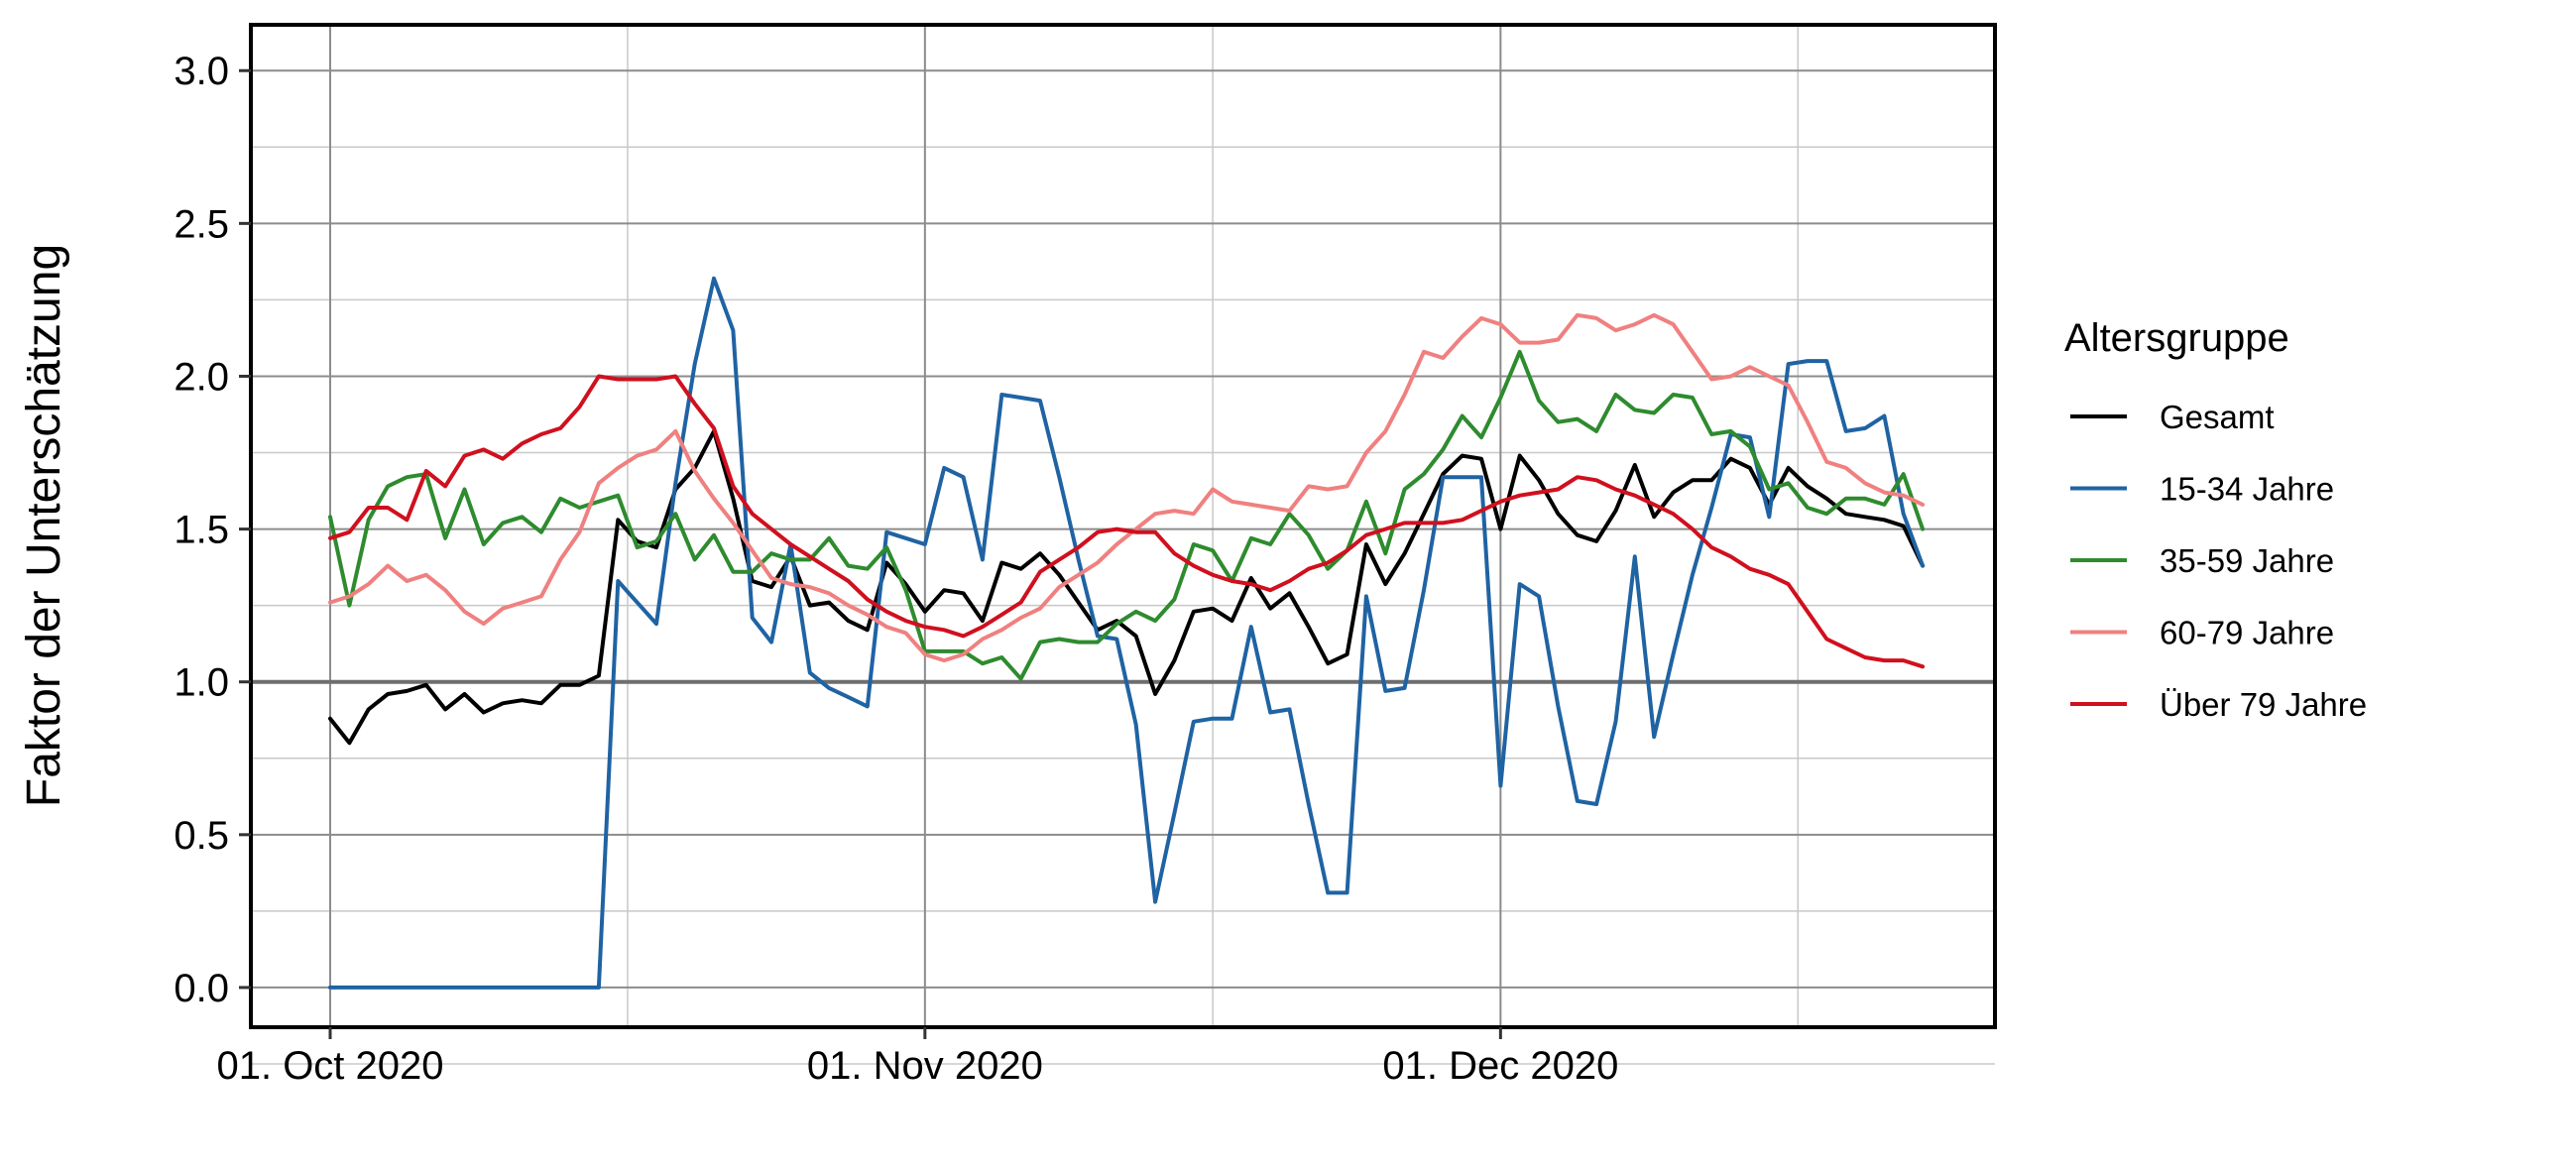 The width and height of the screenshot is (2576, 1171). Describe the element at coordinates (201, 71) in the screenshot. I see `y-tick-label: 3.0` at that location.